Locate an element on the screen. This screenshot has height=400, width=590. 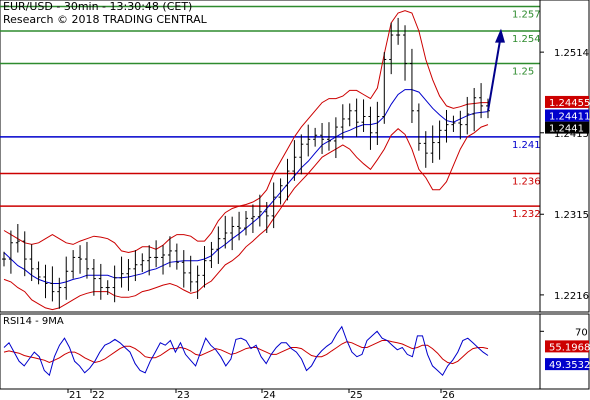
level-label-1.257: 1.257 is located at coordinates (526, 15).